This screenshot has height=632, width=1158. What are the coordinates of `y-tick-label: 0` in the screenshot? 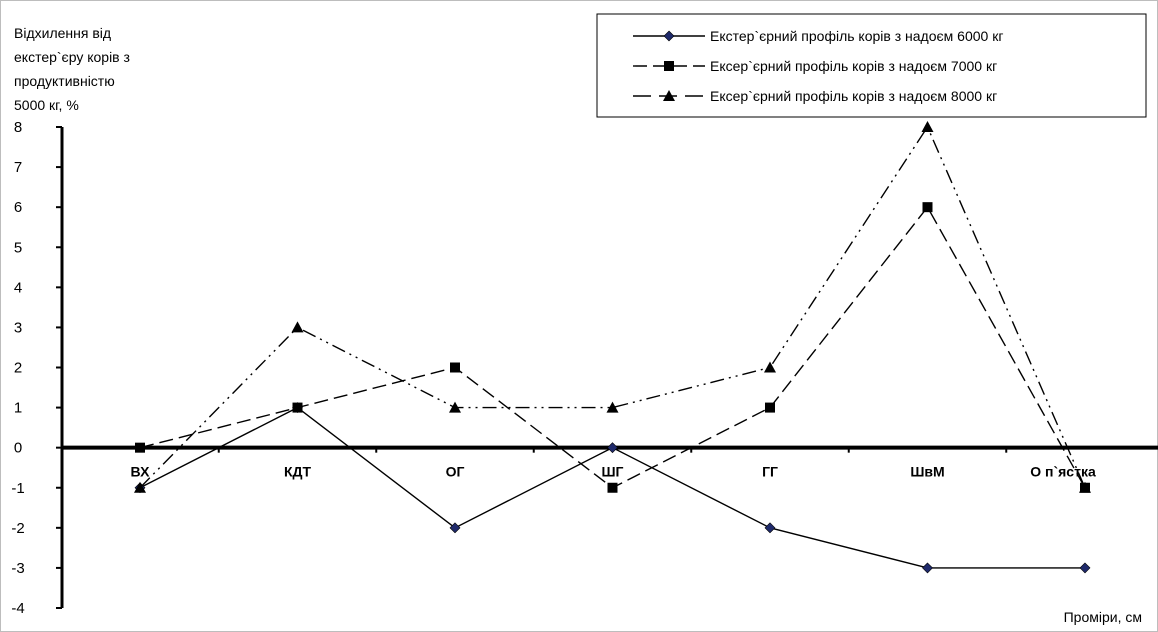 It's located at (18, 448).